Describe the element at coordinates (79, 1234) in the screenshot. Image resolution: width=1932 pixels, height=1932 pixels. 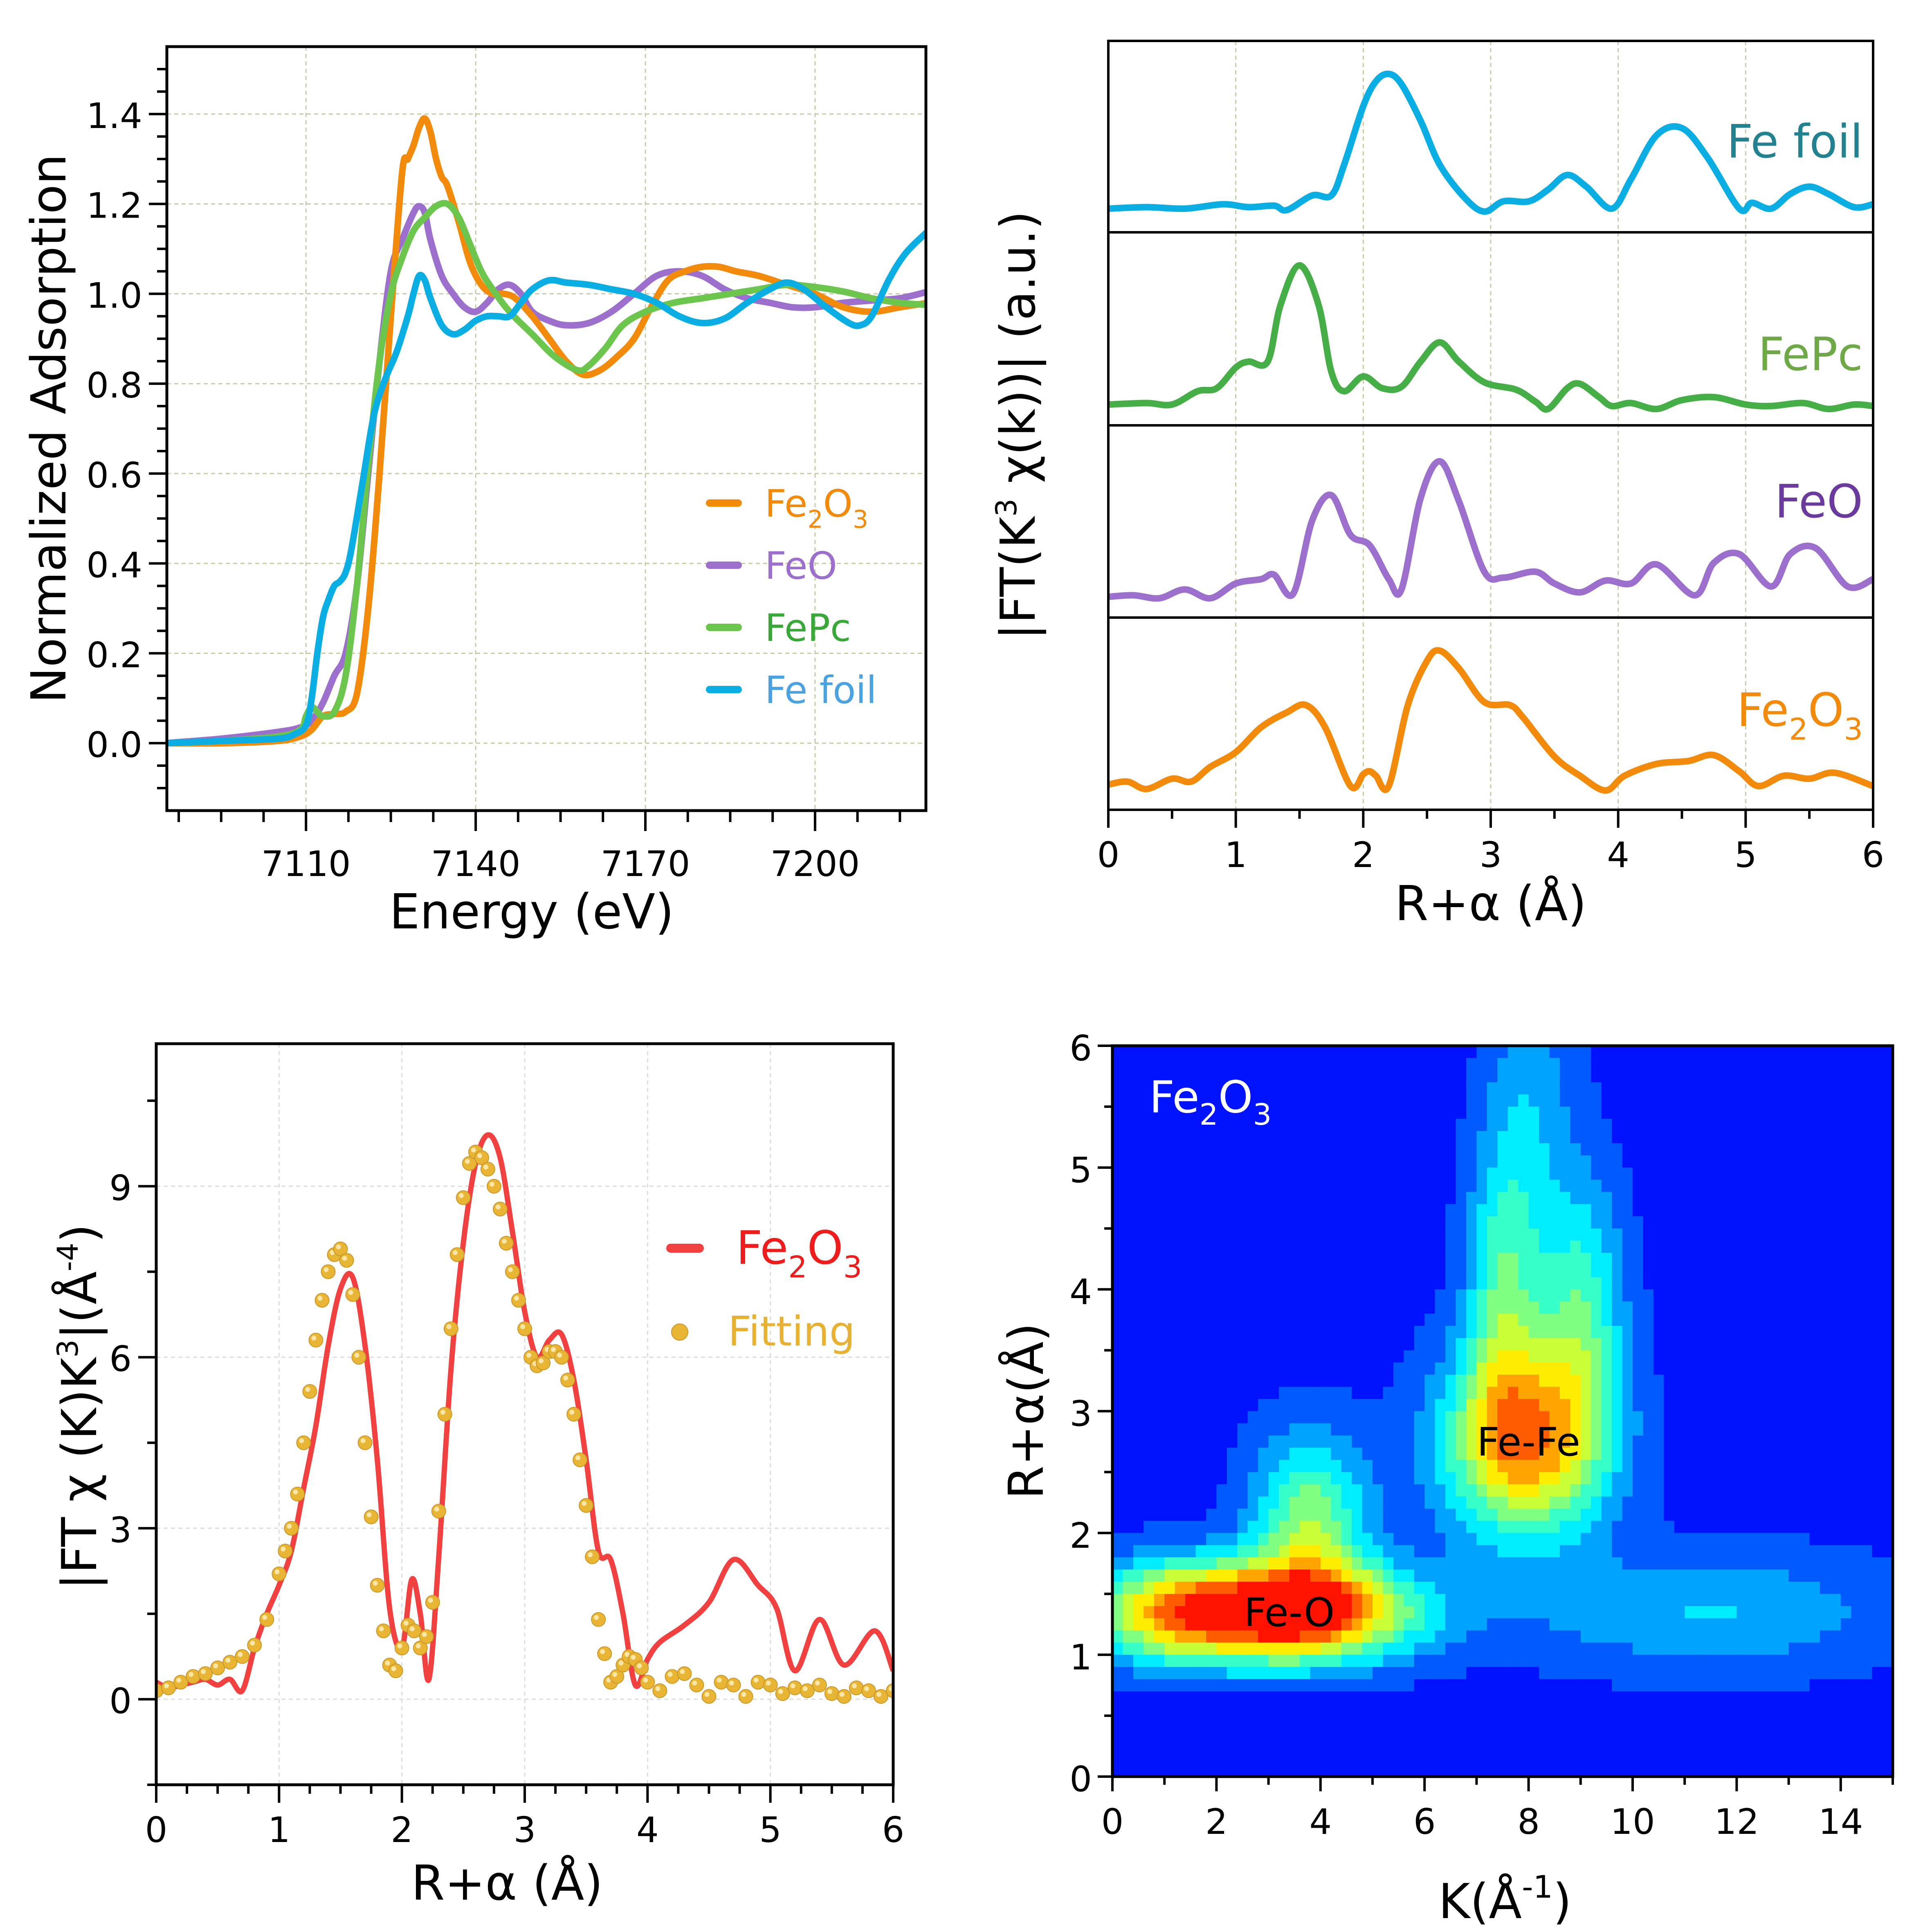
I see `ft-fit-y-label-part3: )` at that location.